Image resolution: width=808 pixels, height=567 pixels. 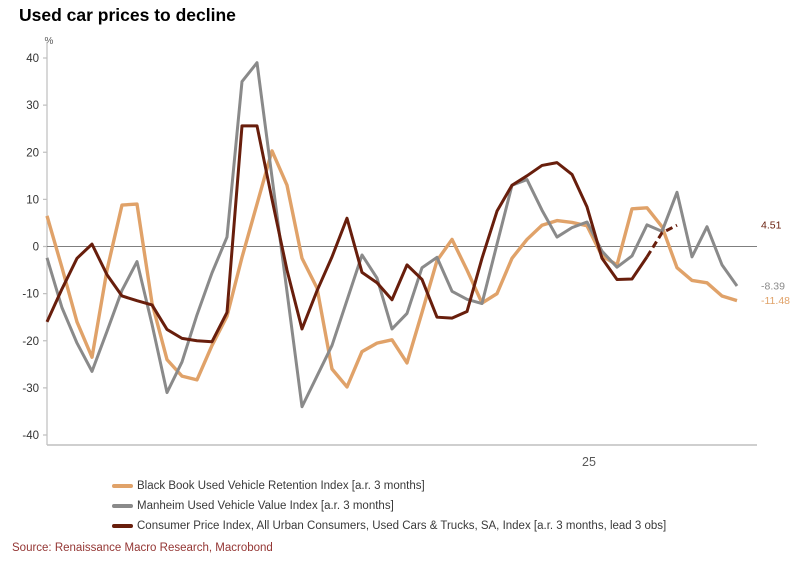 What do you see at coordinates (127, 15) in the screenshot?
I see `chart-title: Used car prices to decline` at bounding box center [127, 15].